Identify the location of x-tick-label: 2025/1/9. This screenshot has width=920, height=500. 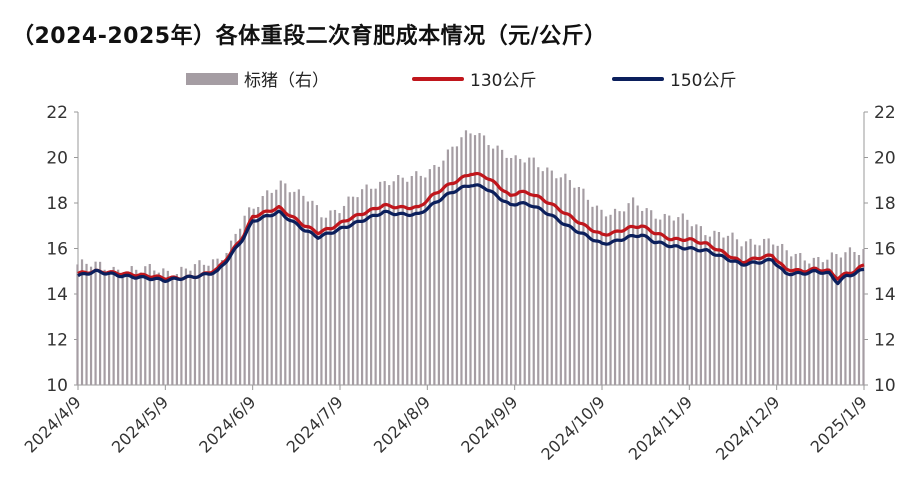
(839, 424).